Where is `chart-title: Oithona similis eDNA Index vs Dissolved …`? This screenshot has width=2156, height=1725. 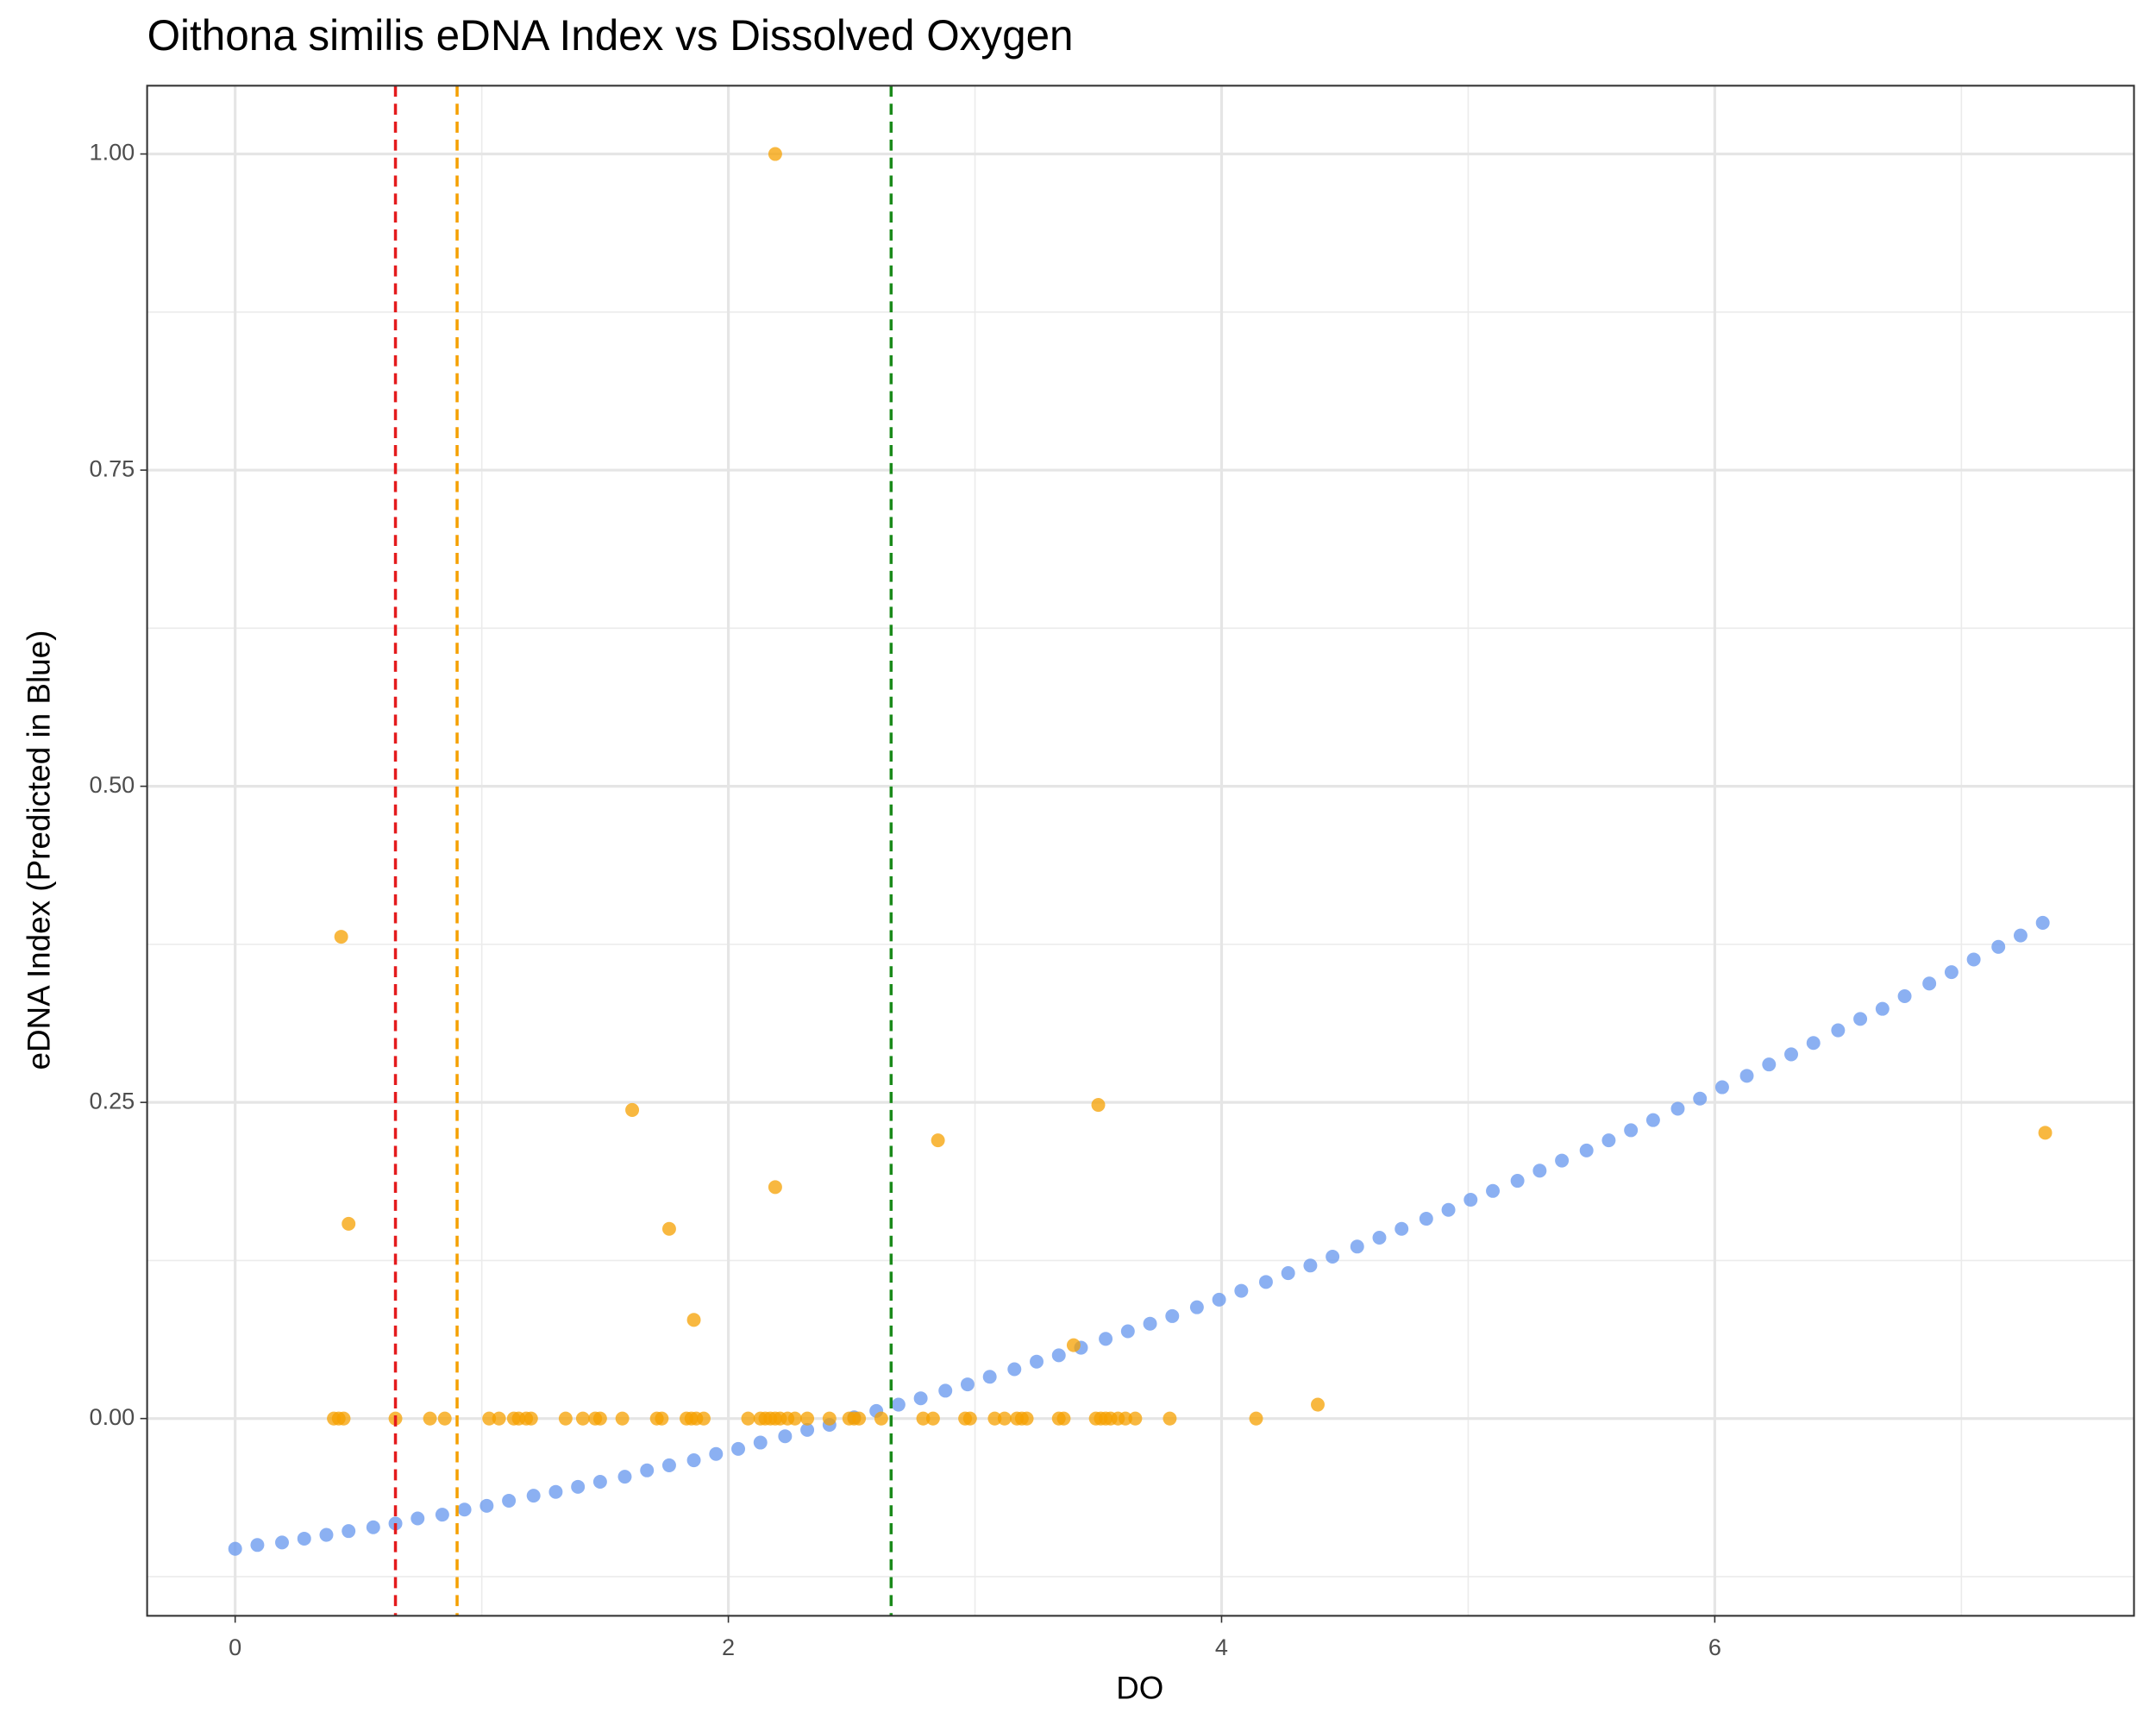 chart-title: Oithona similis eDNA Index vs Dissolved … is located at coordinates (610, 35).